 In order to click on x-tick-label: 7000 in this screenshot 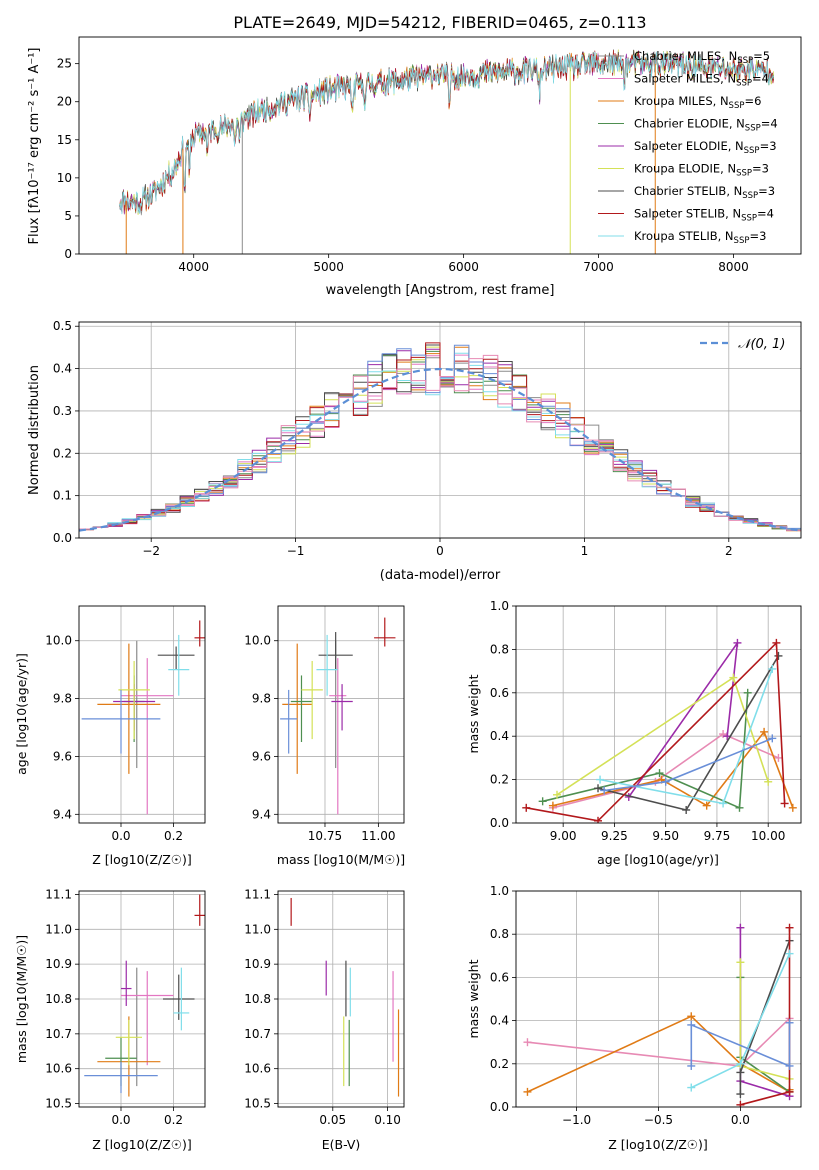, I will do `click(598, 267)`.